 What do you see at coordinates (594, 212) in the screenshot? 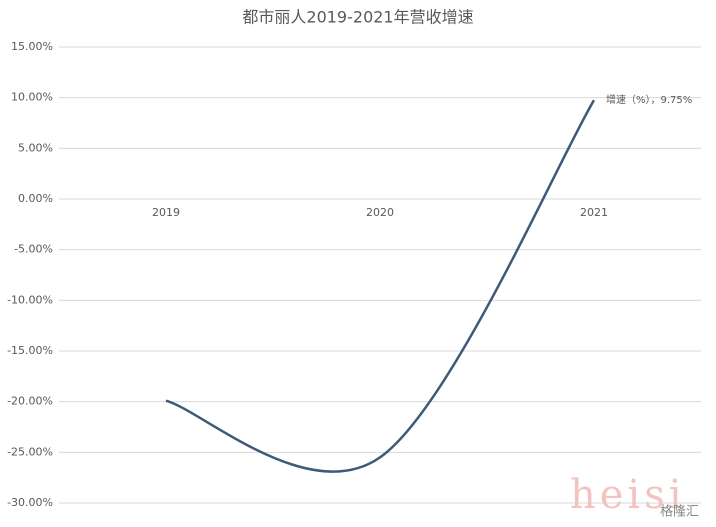
I see `x-tick-label: 2021` at bounding box center [594, 212].